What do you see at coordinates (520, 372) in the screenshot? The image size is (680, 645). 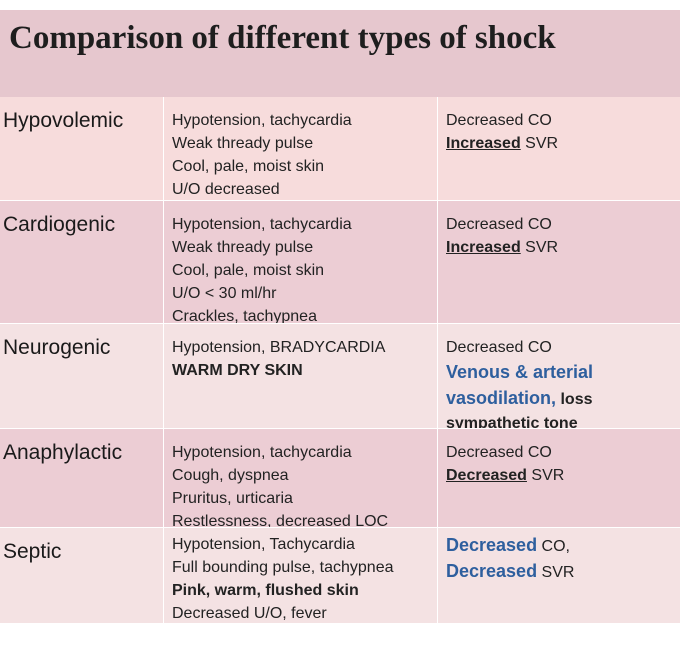 I see `text: Venous & arterial` at bounding box center [520, 372].